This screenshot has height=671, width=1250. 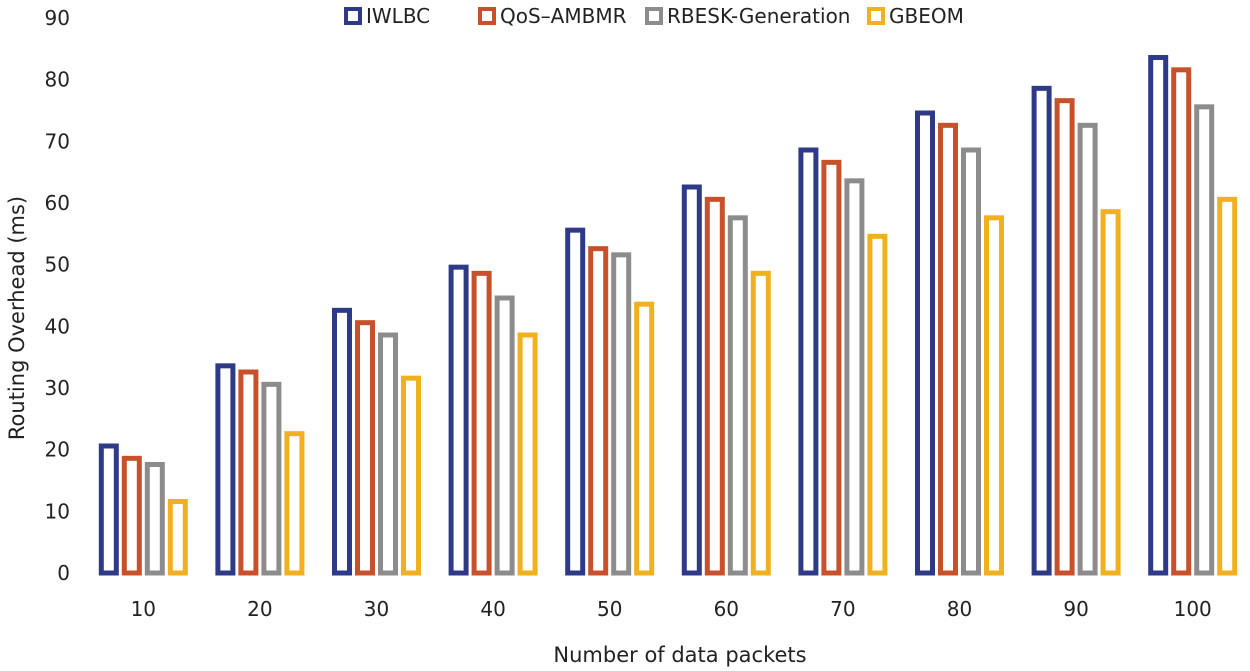 What do you see at coordinates (57, 450) in the screenshot?
I see `y-tick-label: 20` at bounding box center [57, 450].